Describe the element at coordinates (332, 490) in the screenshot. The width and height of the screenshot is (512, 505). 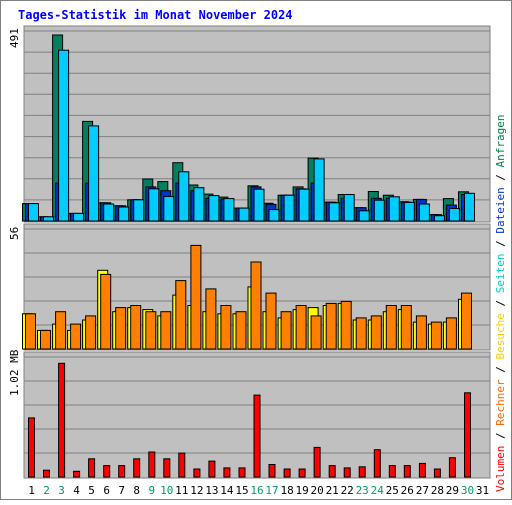
I see `day-label-21: 21` at that location.